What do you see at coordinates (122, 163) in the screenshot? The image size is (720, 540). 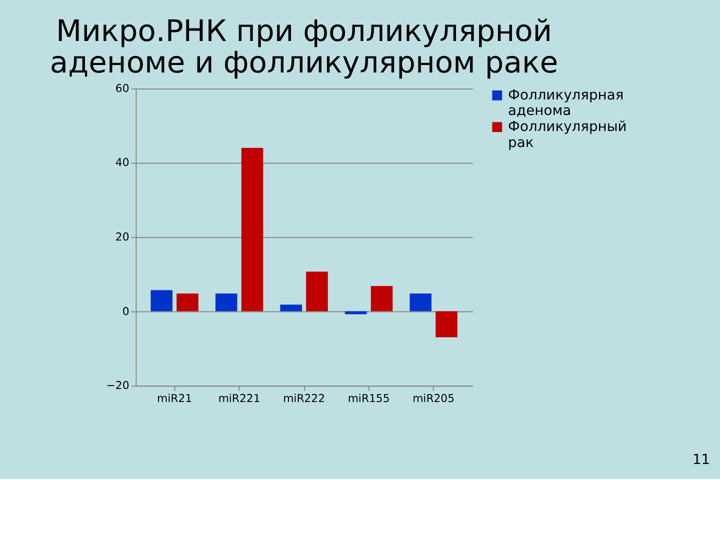 I see `y-tick-label: 40` at bounding box center [122, 163].